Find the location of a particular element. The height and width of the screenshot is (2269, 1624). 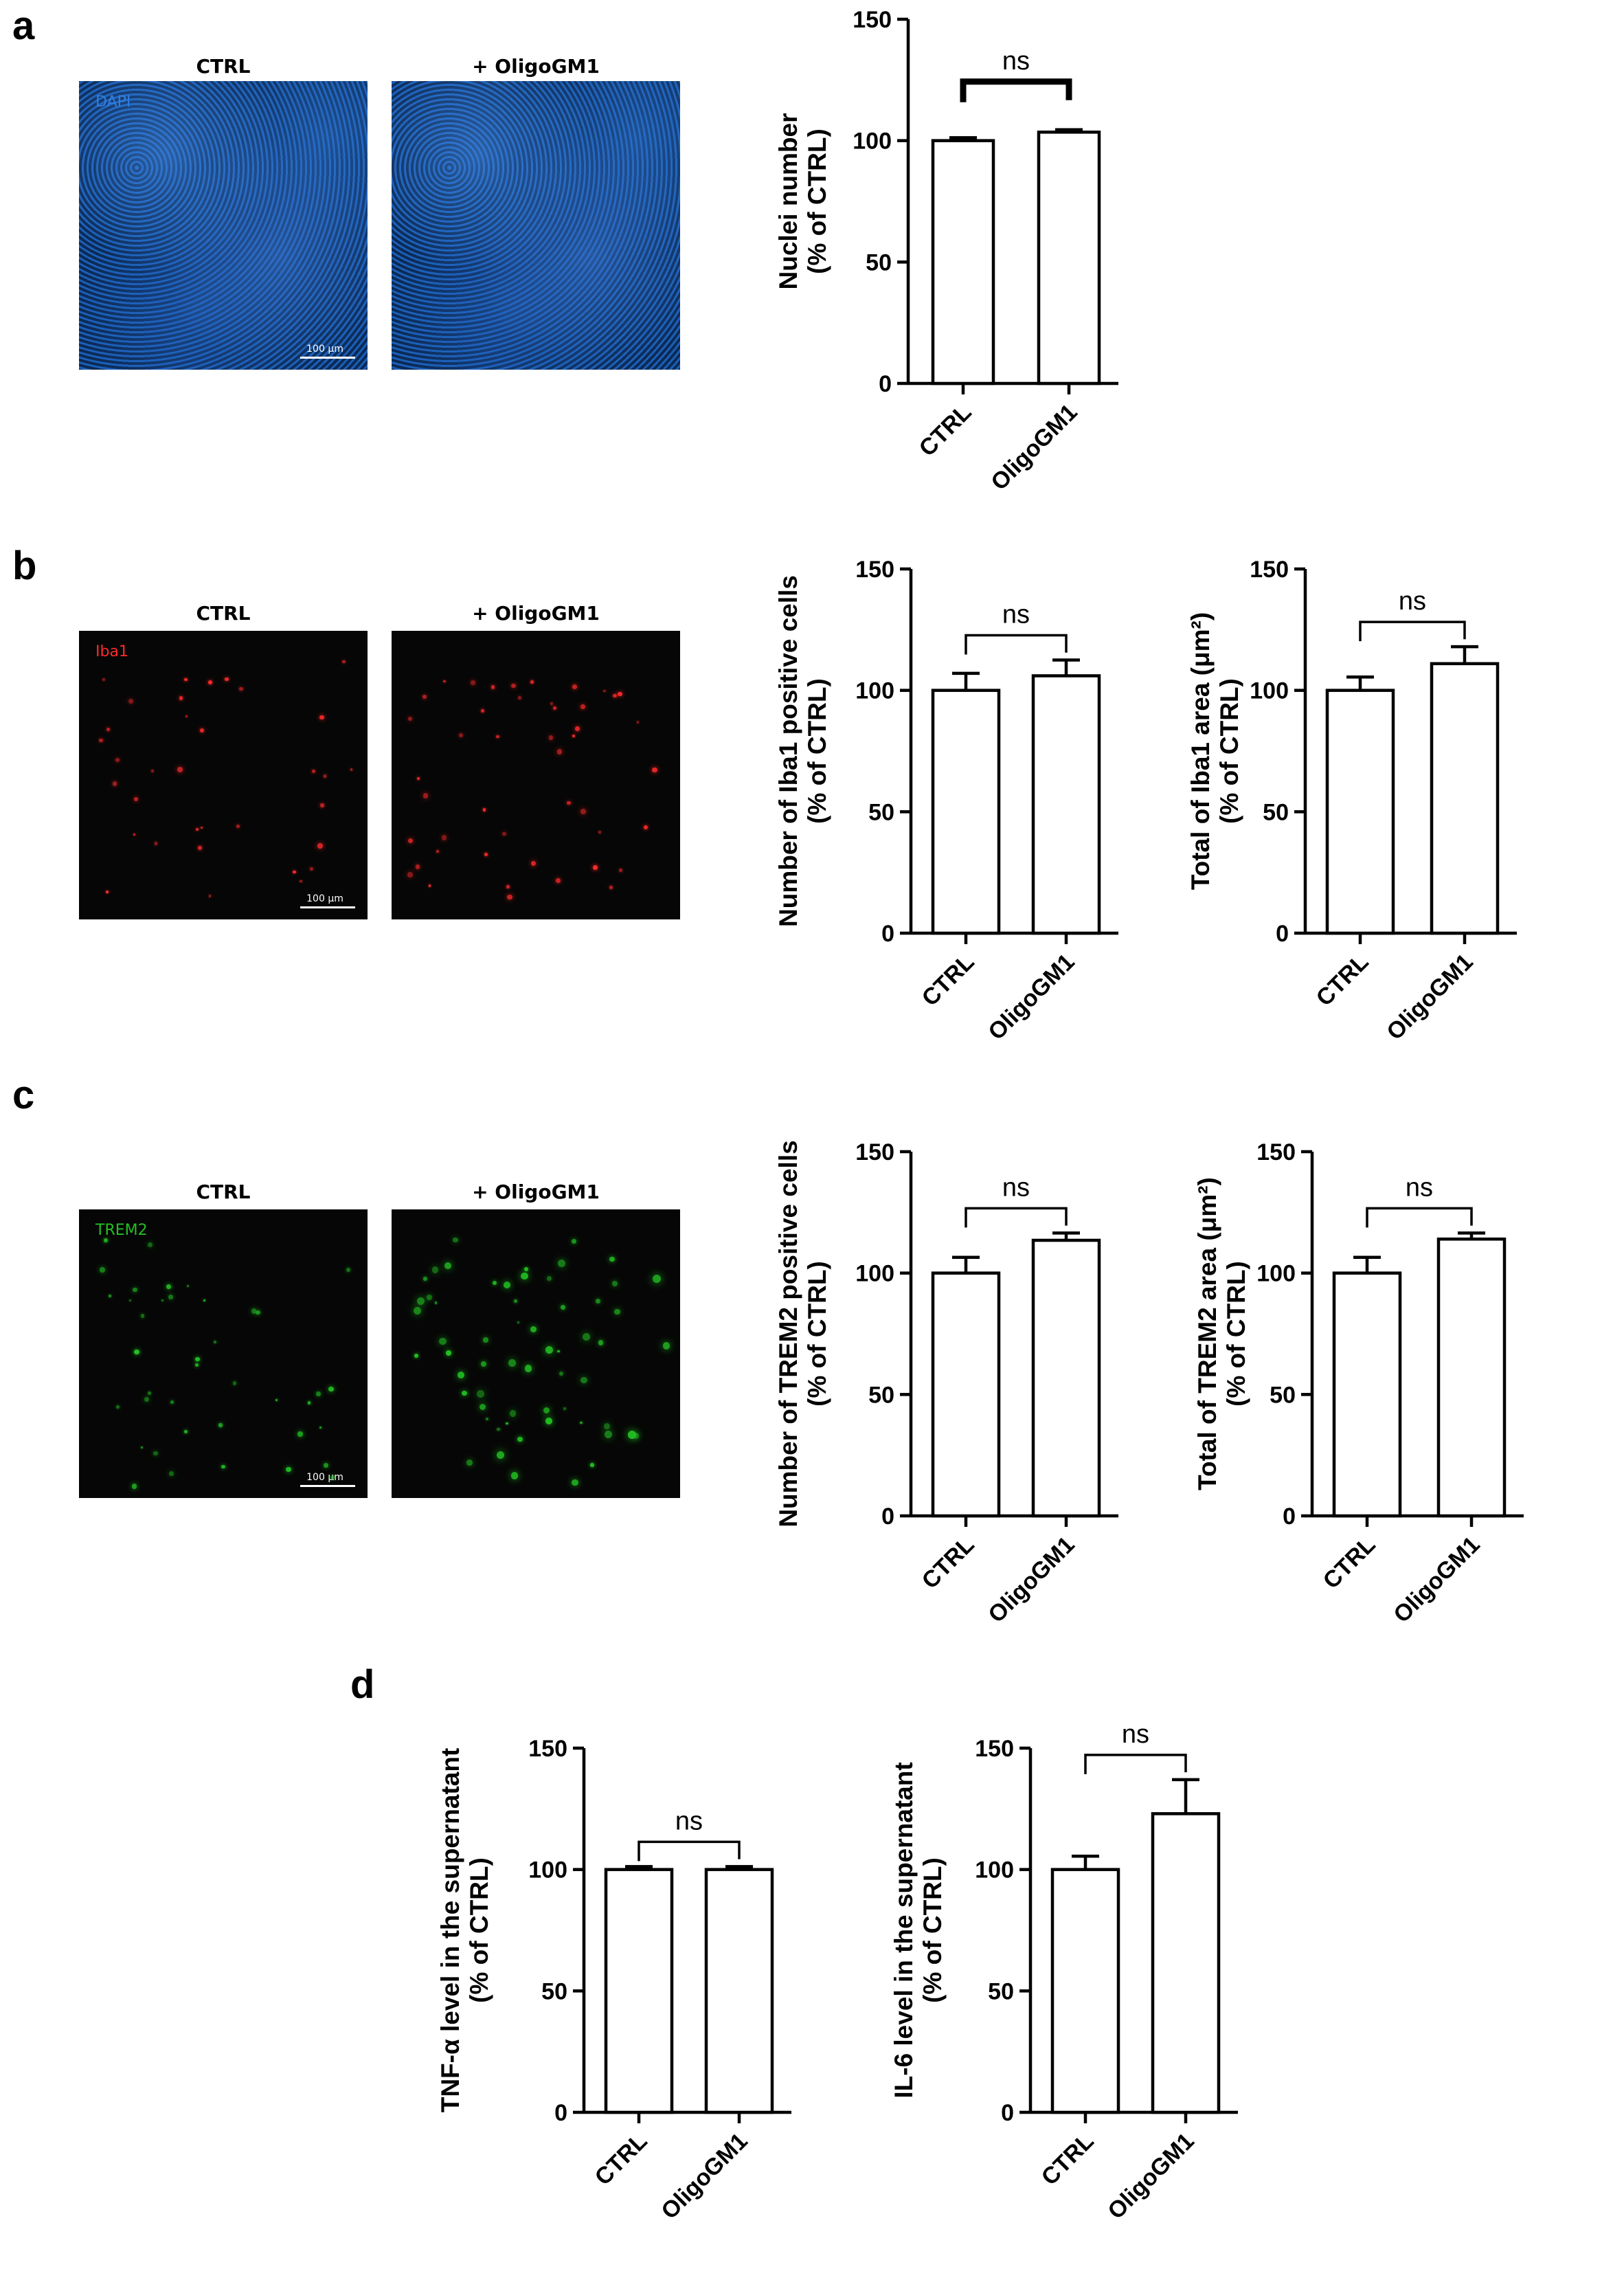

iba1-image-oligogm1 is located at coordinates (536, 775).